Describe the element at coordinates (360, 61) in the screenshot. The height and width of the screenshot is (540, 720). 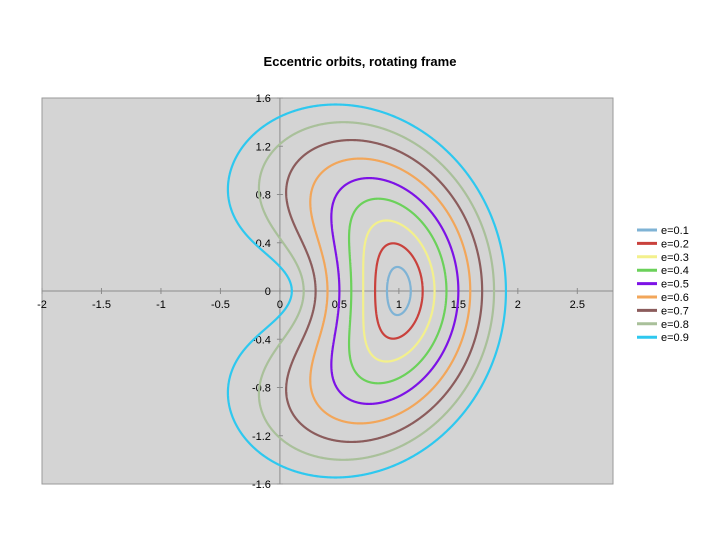
I see `chart-title: Eccentric orbits, rotating frame` at that location.